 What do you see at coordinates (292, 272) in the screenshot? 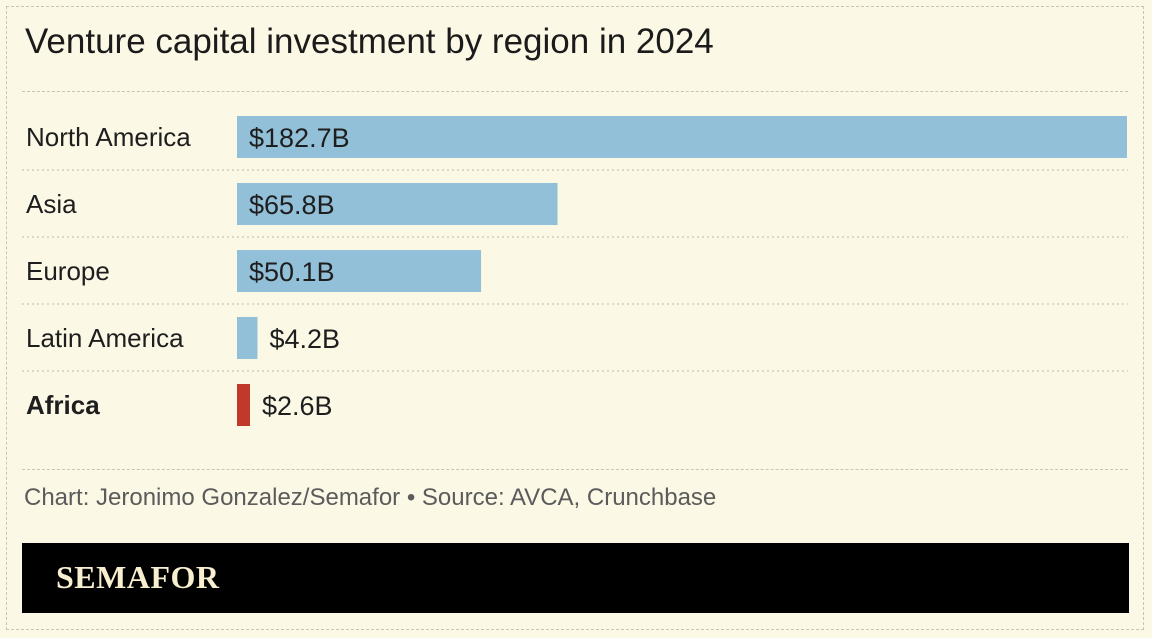
I see `value-label: $50.1B` at bounding box center [292, 272].